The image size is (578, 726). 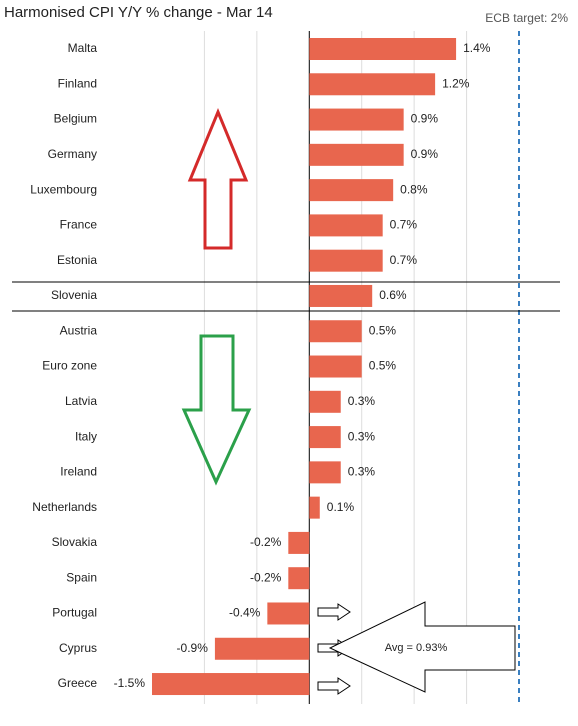 What do you see at coordinates (393, 295) in the screenshot?
I see `value-label: 0.6%` at bounding box center [393, 295].